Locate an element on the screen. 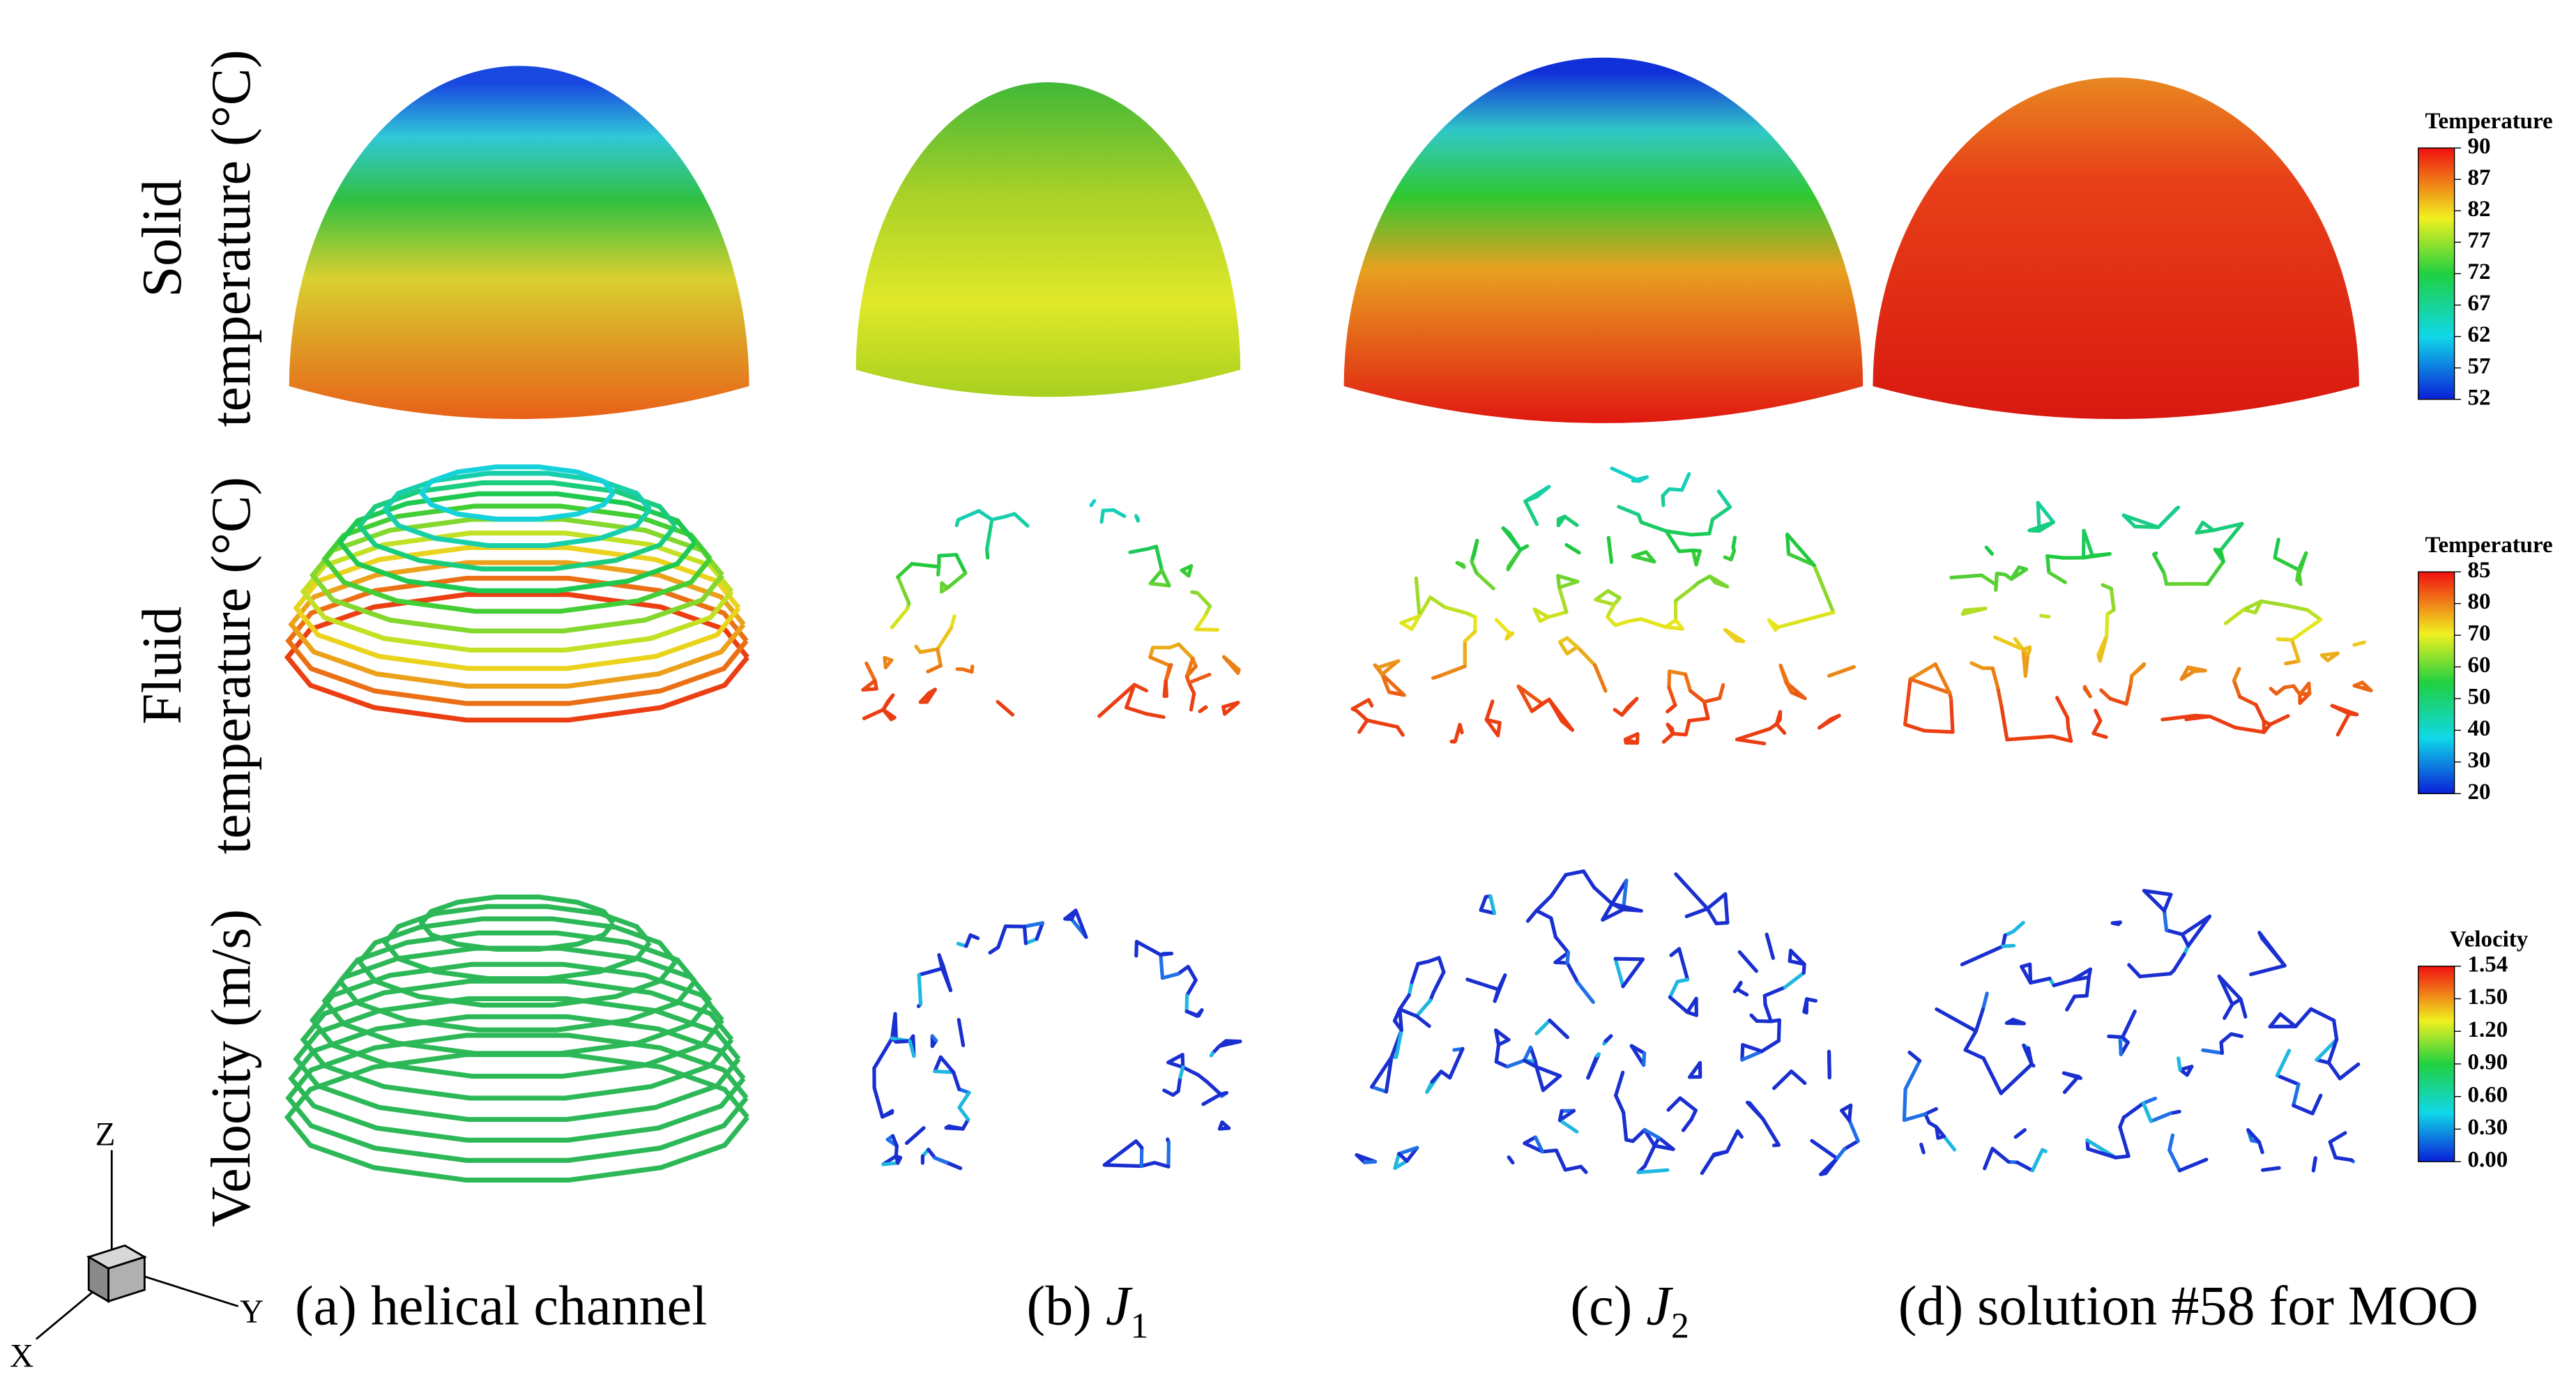 The width and height of the screenshot is (2576, 1377). colorbar is located at coordinates (2436, 273).